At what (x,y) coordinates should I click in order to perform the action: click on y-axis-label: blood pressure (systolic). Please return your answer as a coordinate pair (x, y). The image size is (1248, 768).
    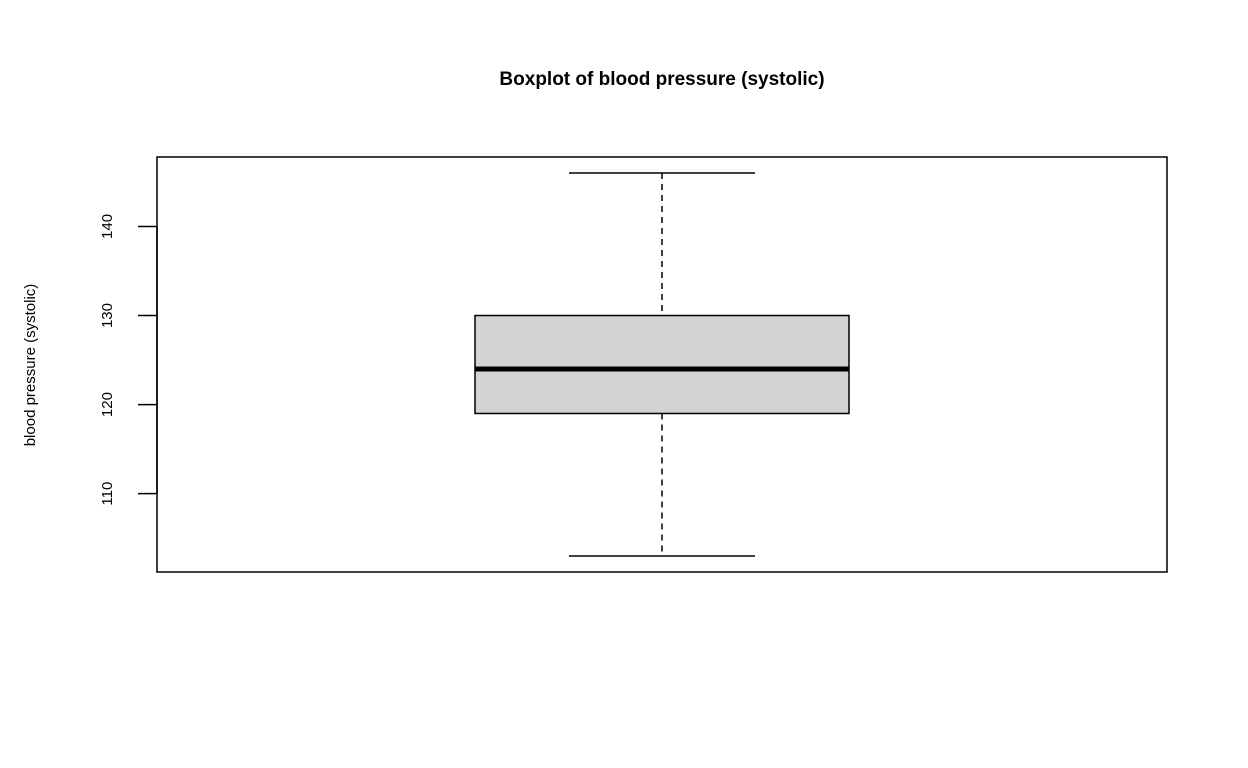
    Looking at the image, I should click on (30, 365).